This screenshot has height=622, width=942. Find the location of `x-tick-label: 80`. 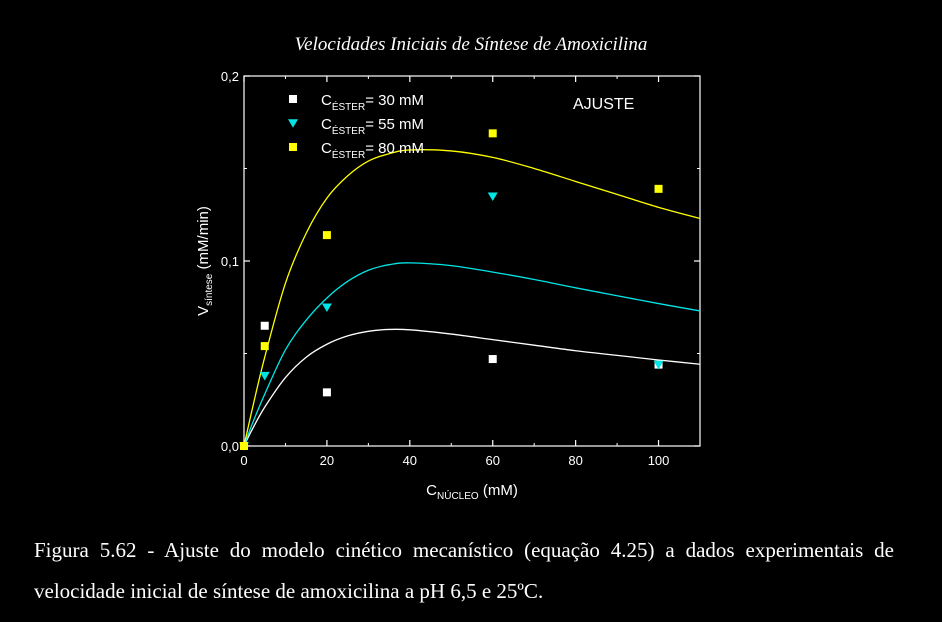

x-tick-label: 80 is located at coordinates (575, 460).